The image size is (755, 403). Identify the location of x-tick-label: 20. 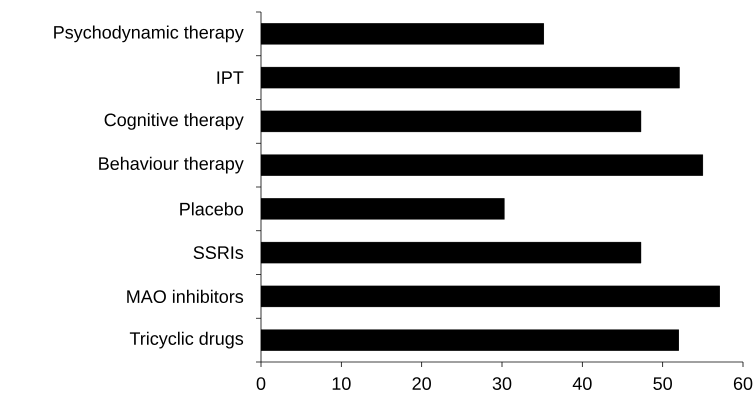
(421, 383).